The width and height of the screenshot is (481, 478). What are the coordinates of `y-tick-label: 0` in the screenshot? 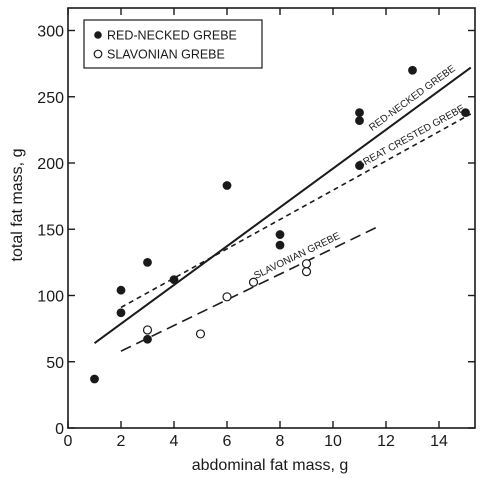 It's located at (59, 429).